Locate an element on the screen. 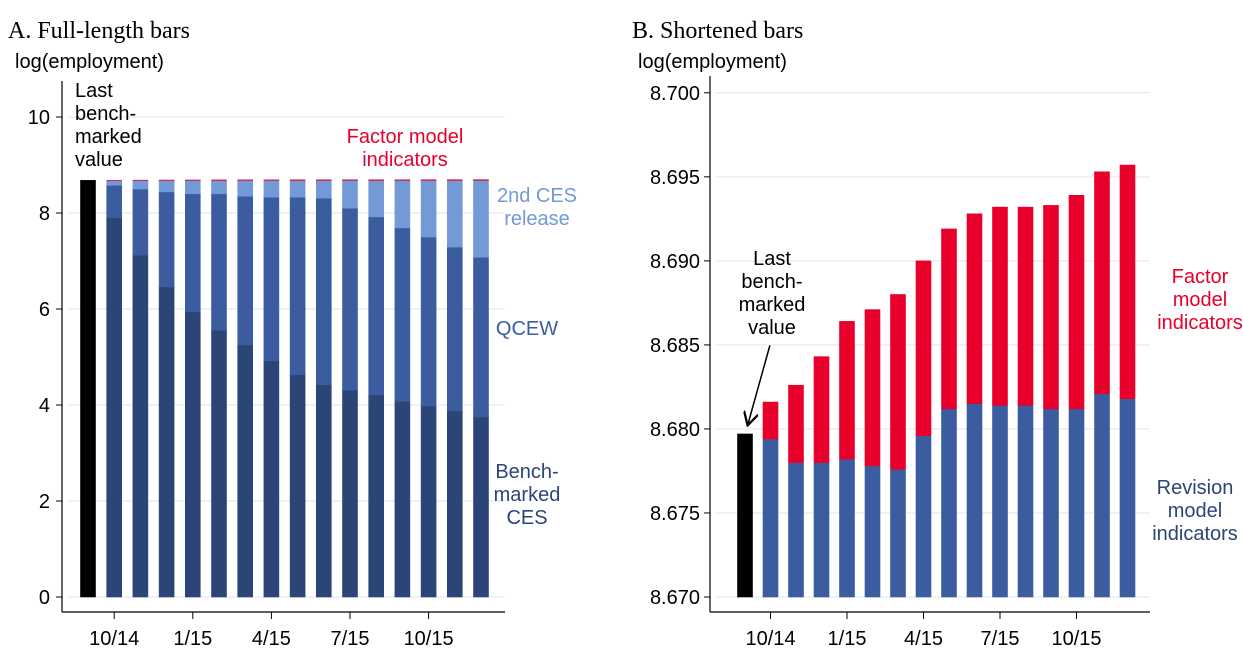  x-tick-label: 7/15 is located at coordinates (1000, 638).